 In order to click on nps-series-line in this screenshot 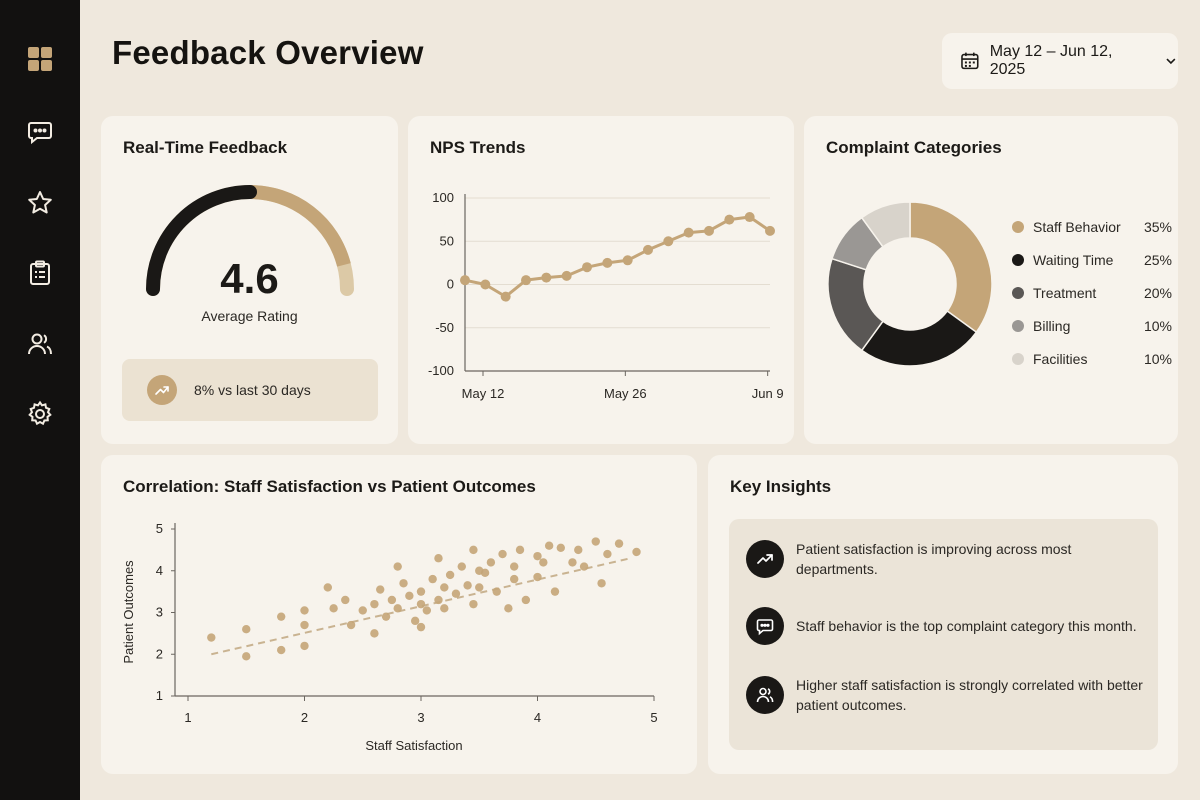, I will do `click(617, 257)`.